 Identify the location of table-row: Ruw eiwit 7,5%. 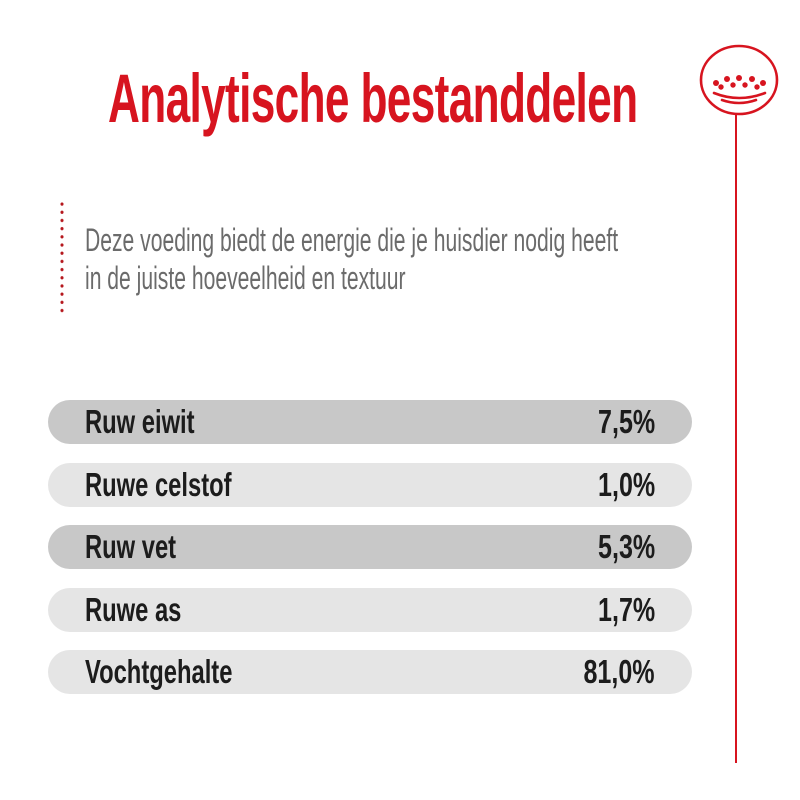
(370, 422).